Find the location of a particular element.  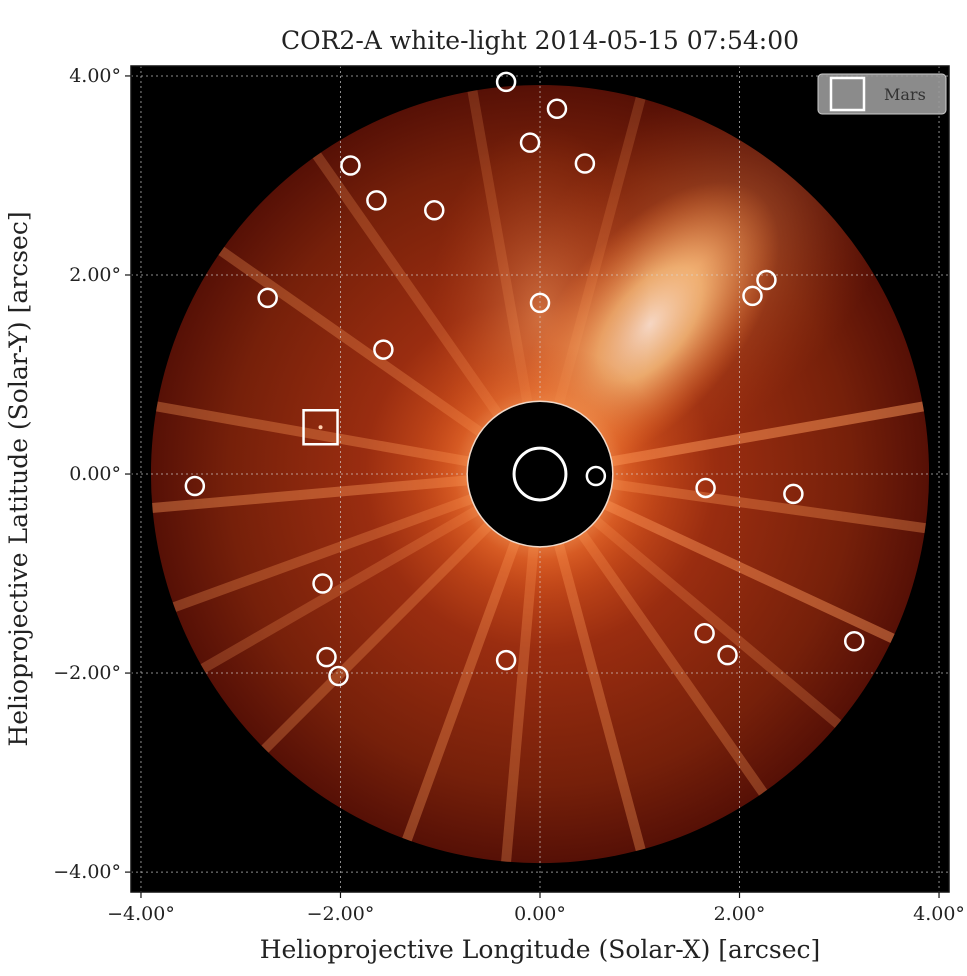

mars-legend-marker is located at coordinates (847, 94).